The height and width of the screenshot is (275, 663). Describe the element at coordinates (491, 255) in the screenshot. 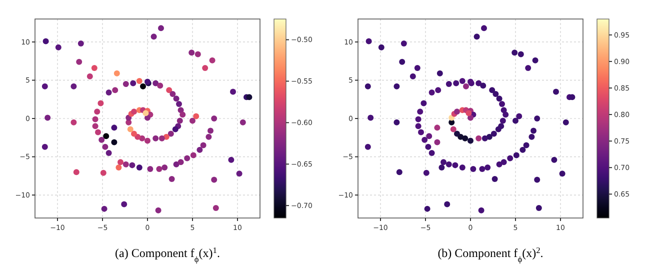

I see `text: (b) Component f$_{ϕ}$(x)$^{2}$.` at that location.